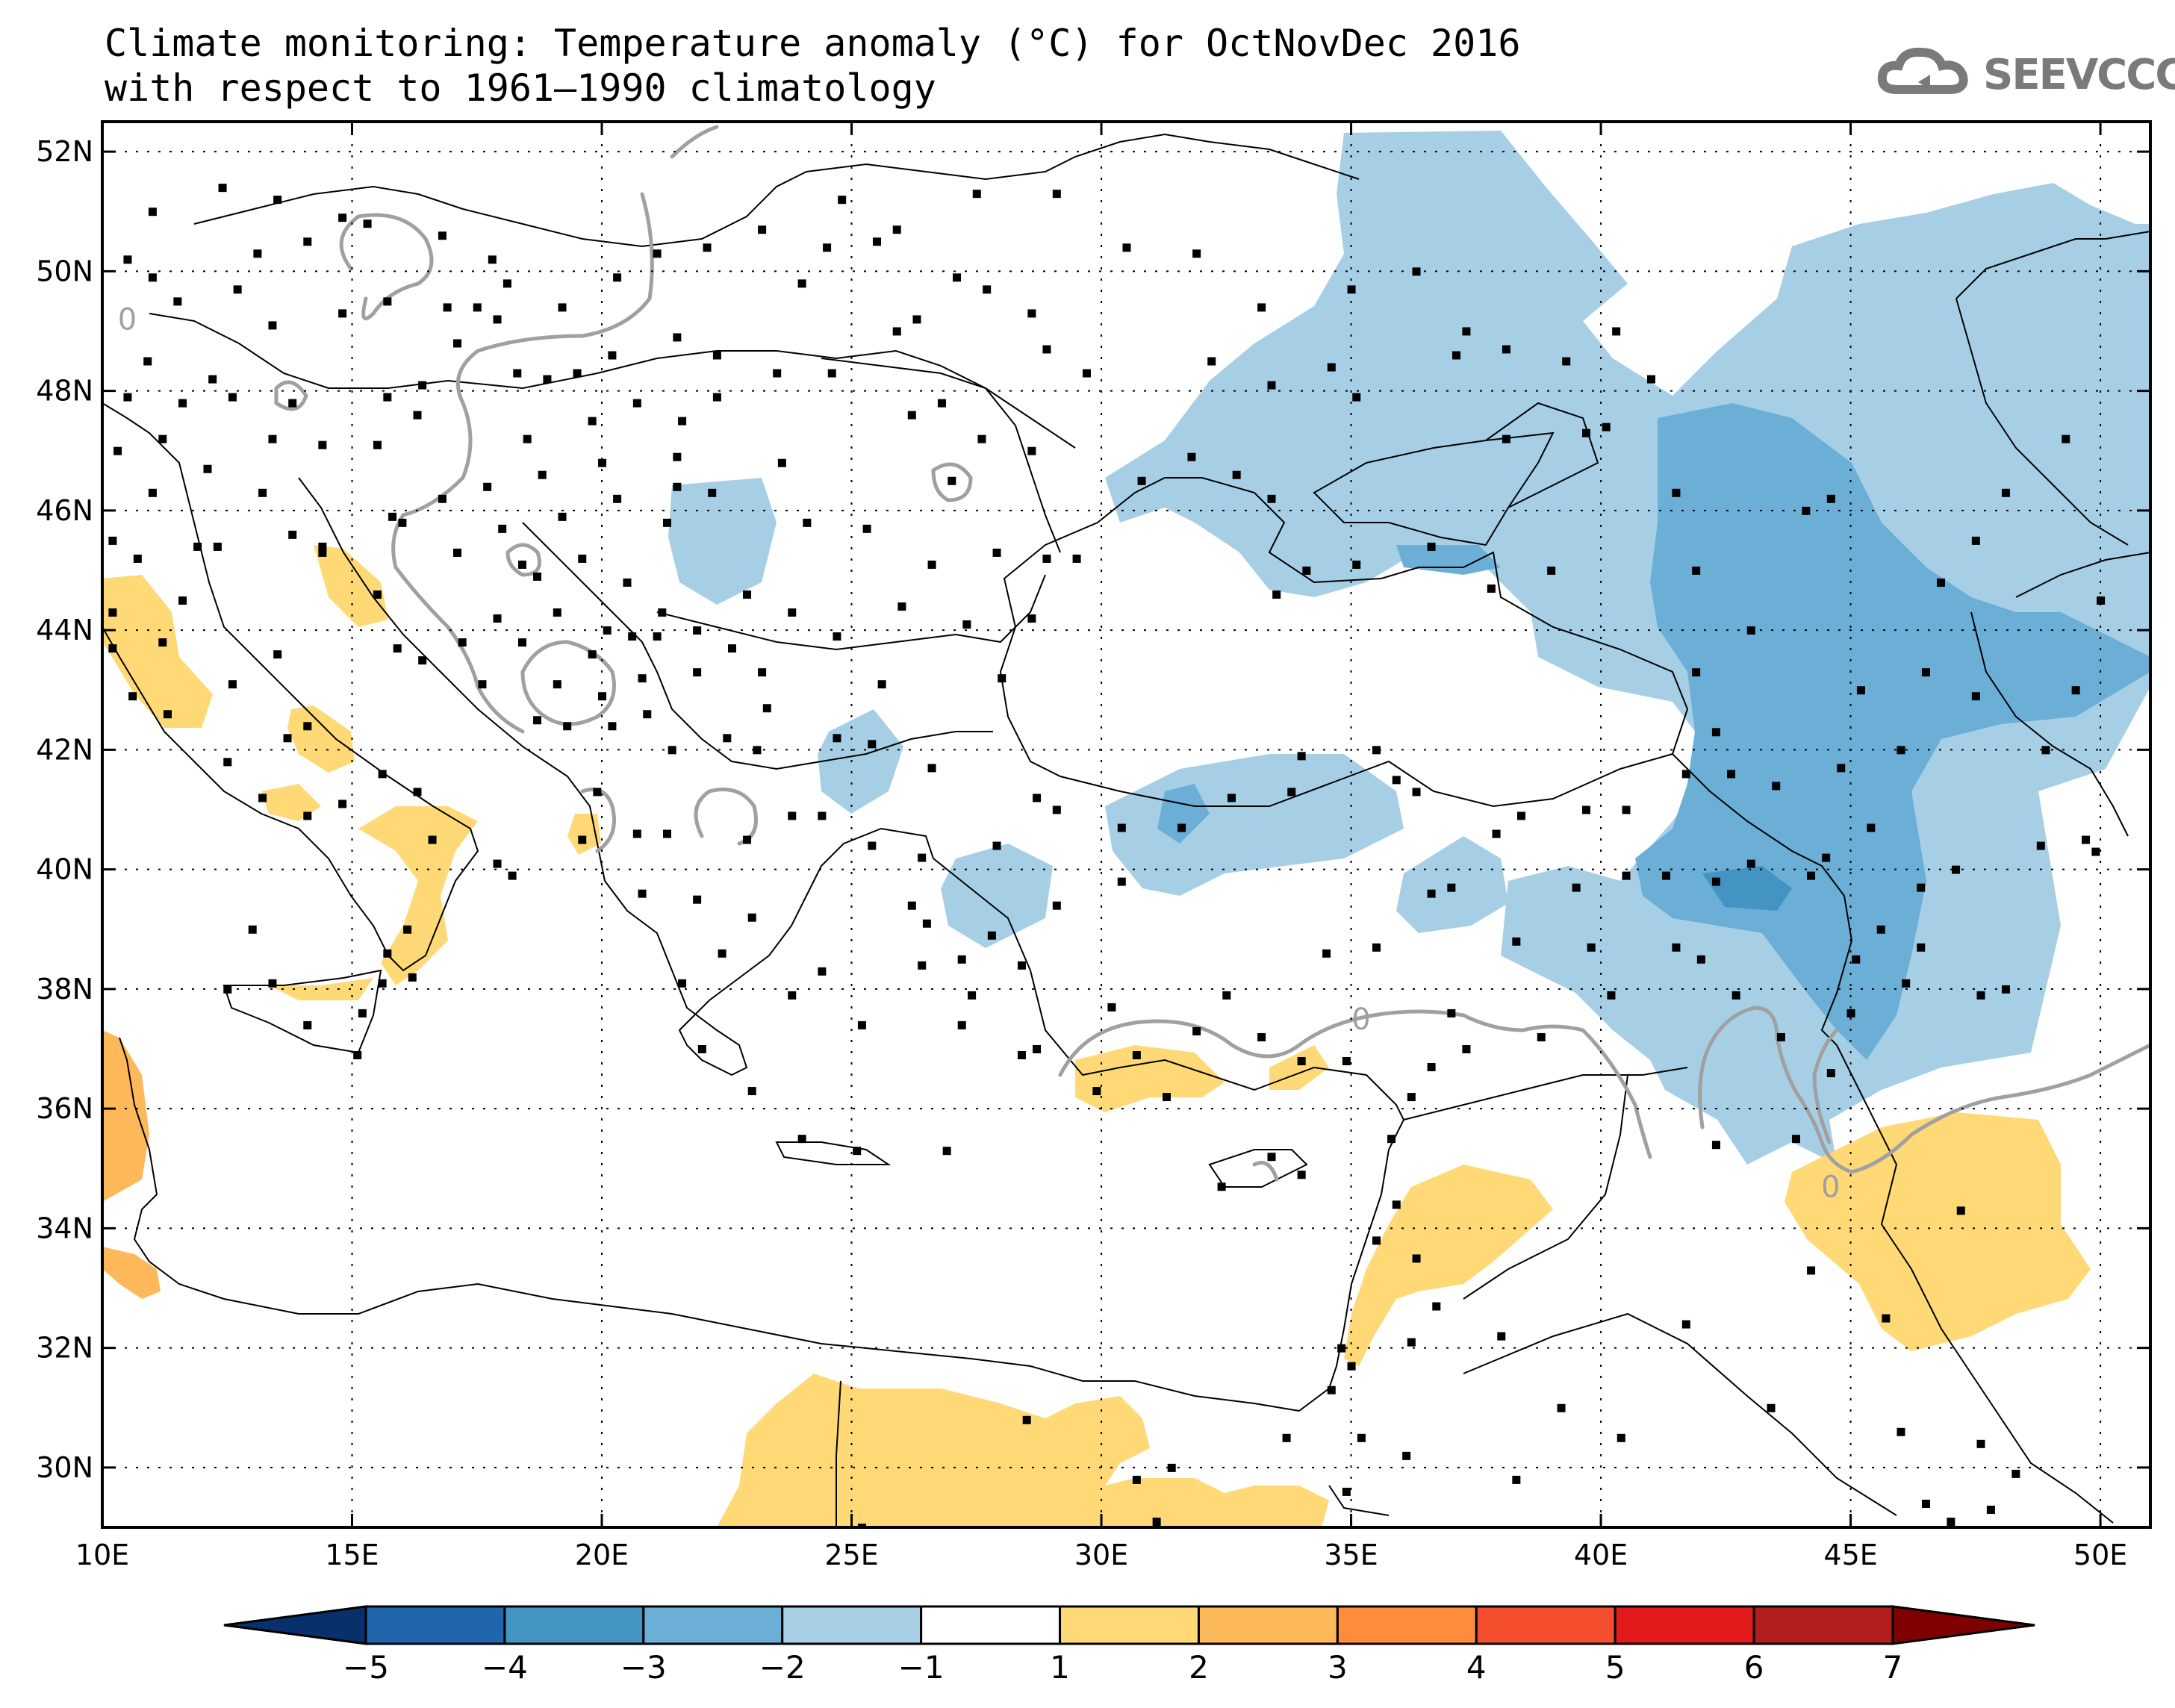 This screenshot has height=1708, width=2175. What do you see at coordinates (757, 646) in the screenshot?
I see `balkan-borders` at bounding box center [757, 646].